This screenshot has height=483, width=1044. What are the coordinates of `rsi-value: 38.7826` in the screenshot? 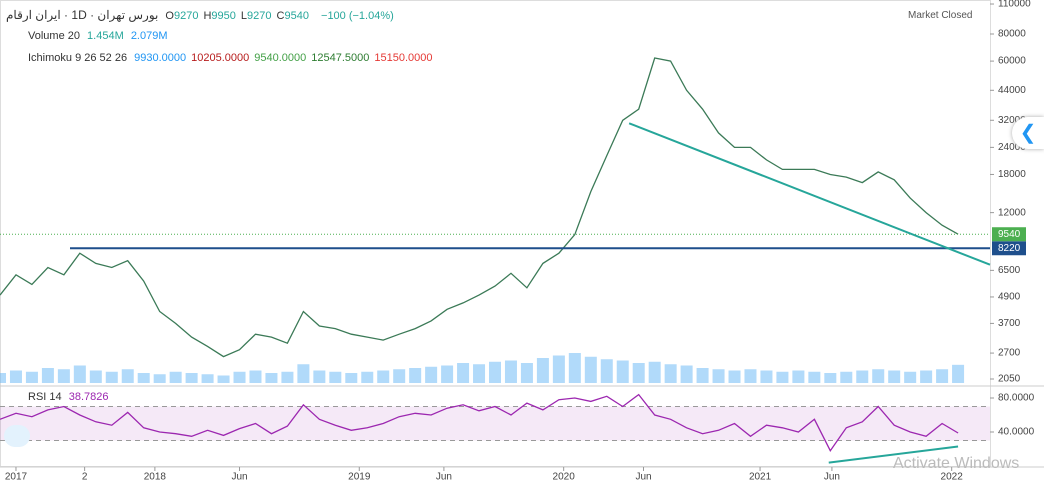 It's located at (88, 397).